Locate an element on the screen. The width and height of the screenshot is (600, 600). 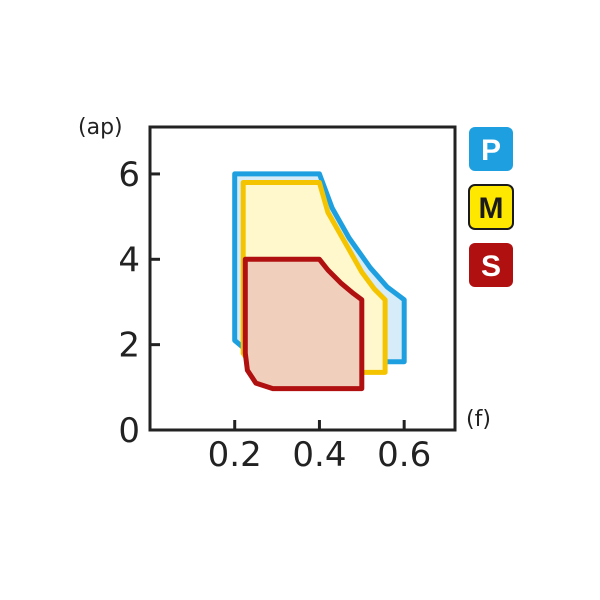
y-axis-label: (ap) is located at coordinates (100, 127).